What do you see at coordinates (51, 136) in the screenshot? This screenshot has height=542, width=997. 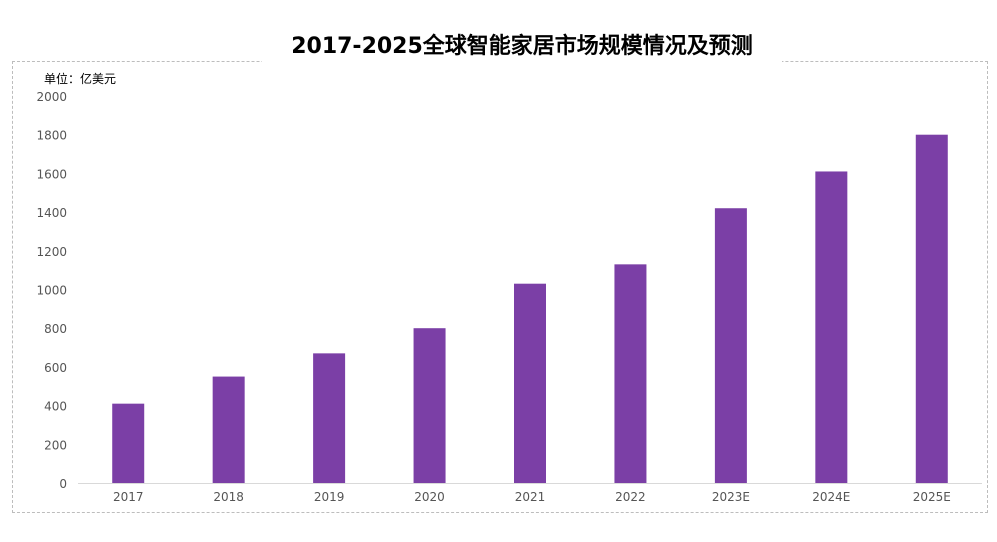 I see `y-tick-label: 1800` at bounding box center [51, 136].